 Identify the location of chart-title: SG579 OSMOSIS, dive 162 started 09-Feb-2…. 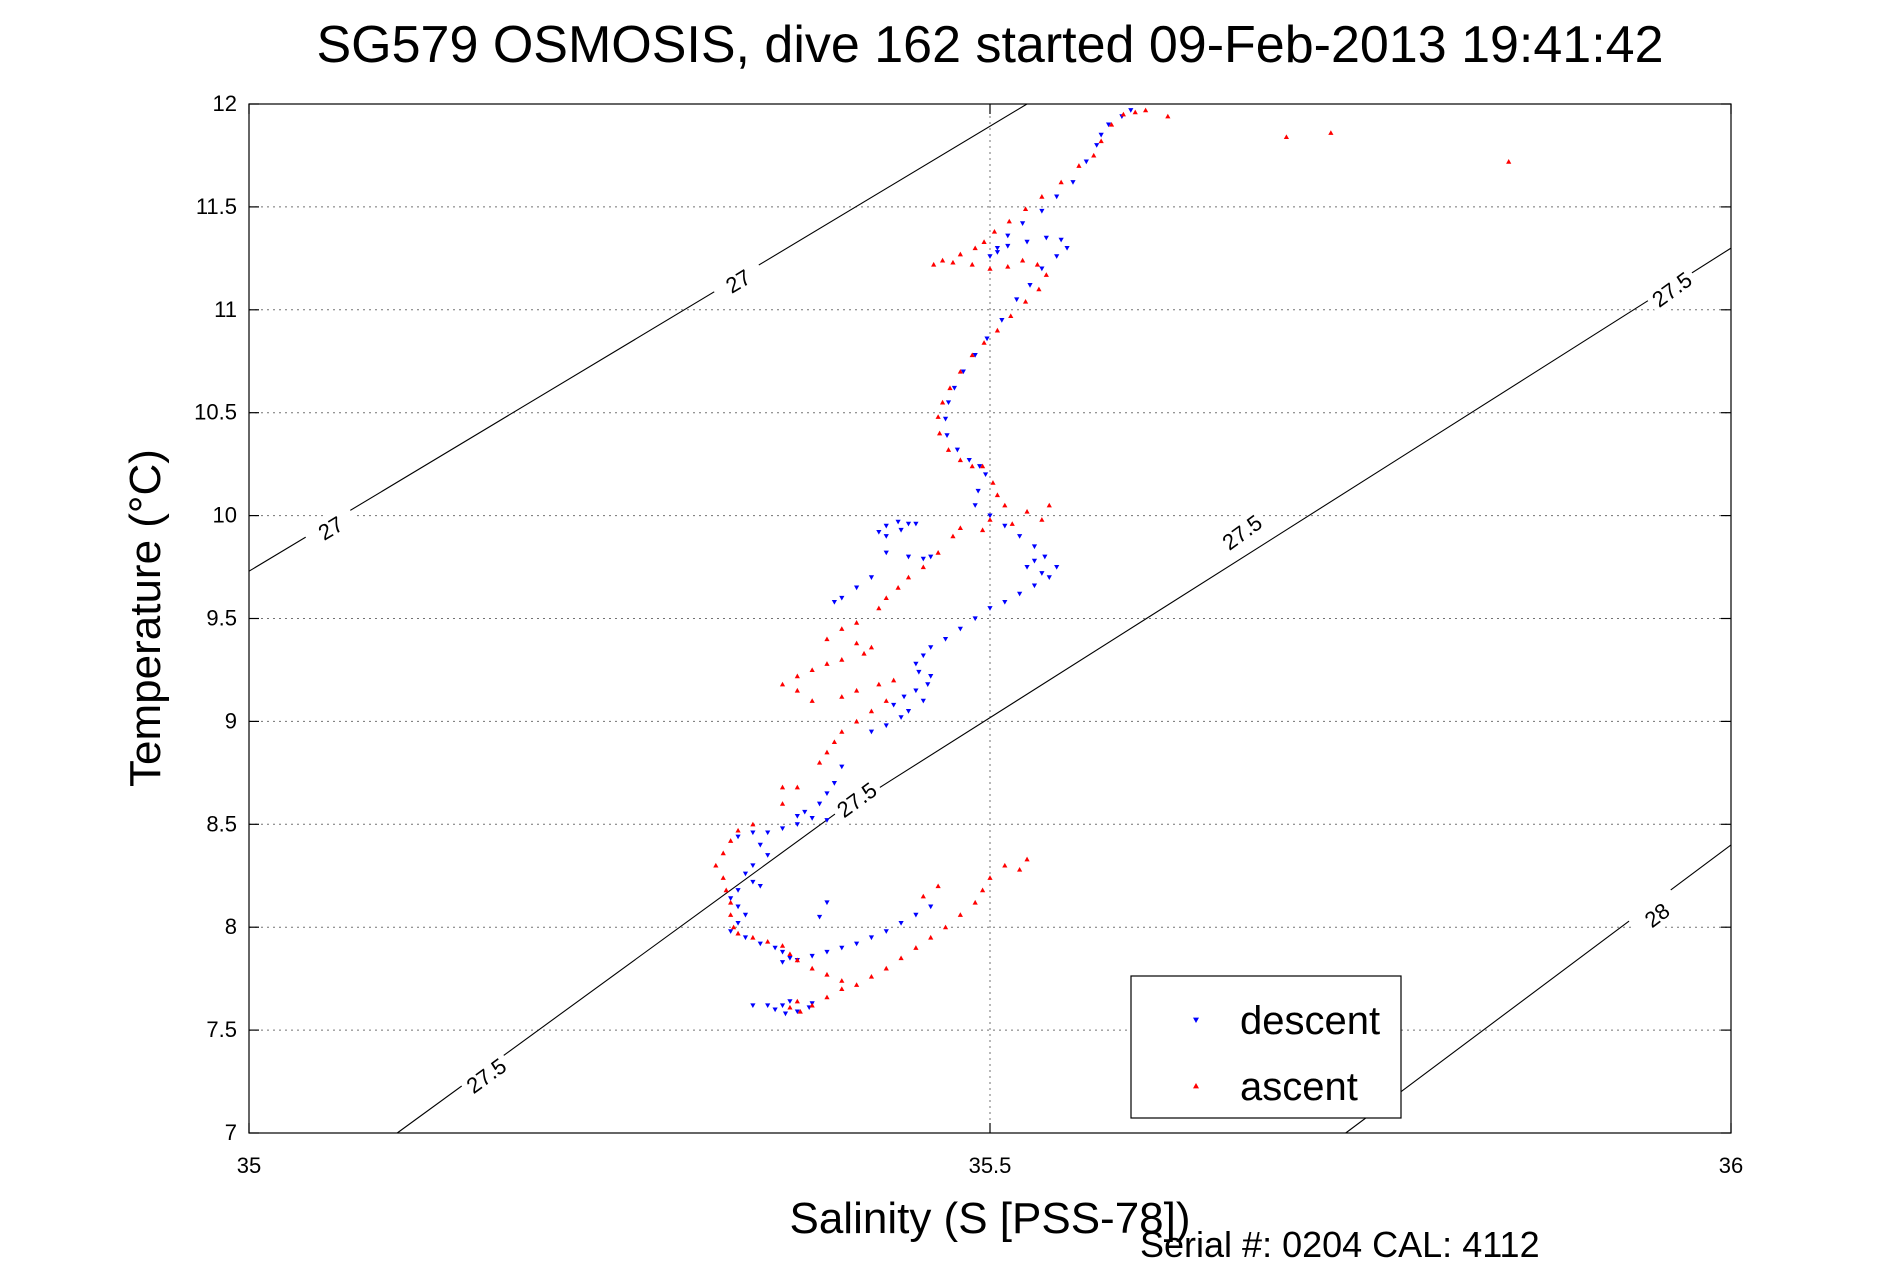
(989, 45).